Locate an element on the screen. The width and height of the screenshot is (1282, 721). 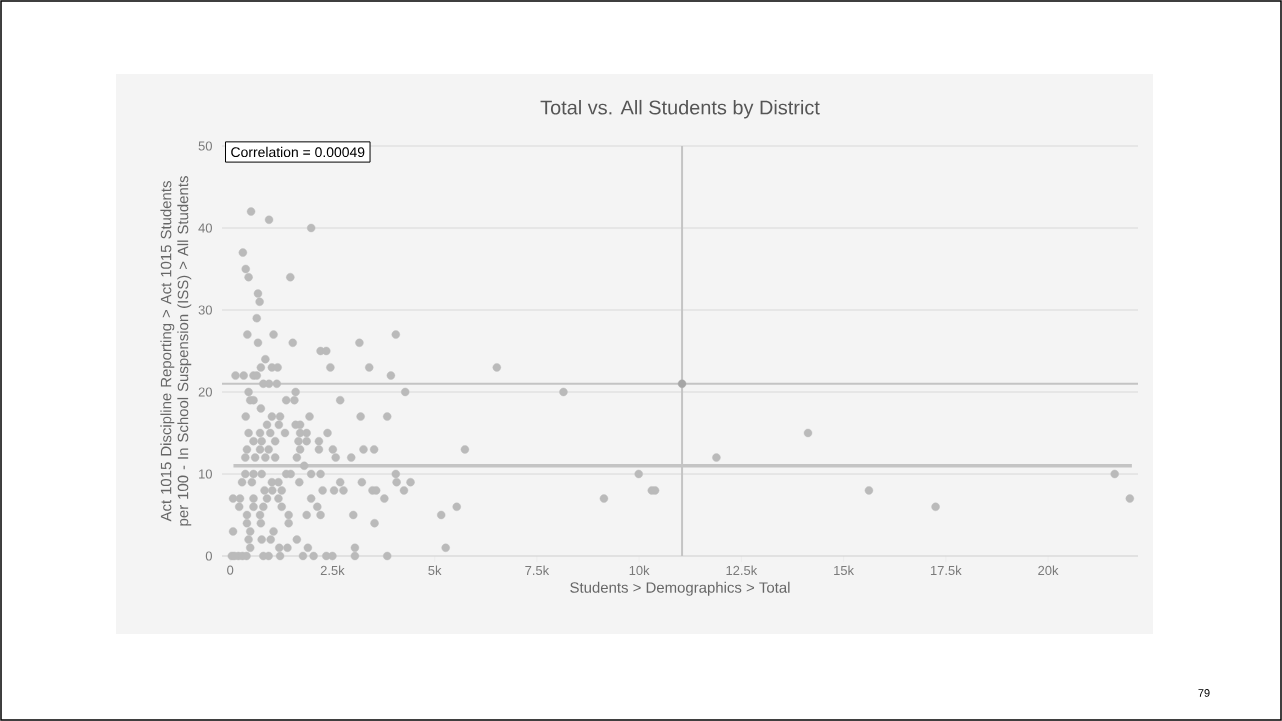
chart-title: Total vs. All Students by District is located at coordinates (680, 109).